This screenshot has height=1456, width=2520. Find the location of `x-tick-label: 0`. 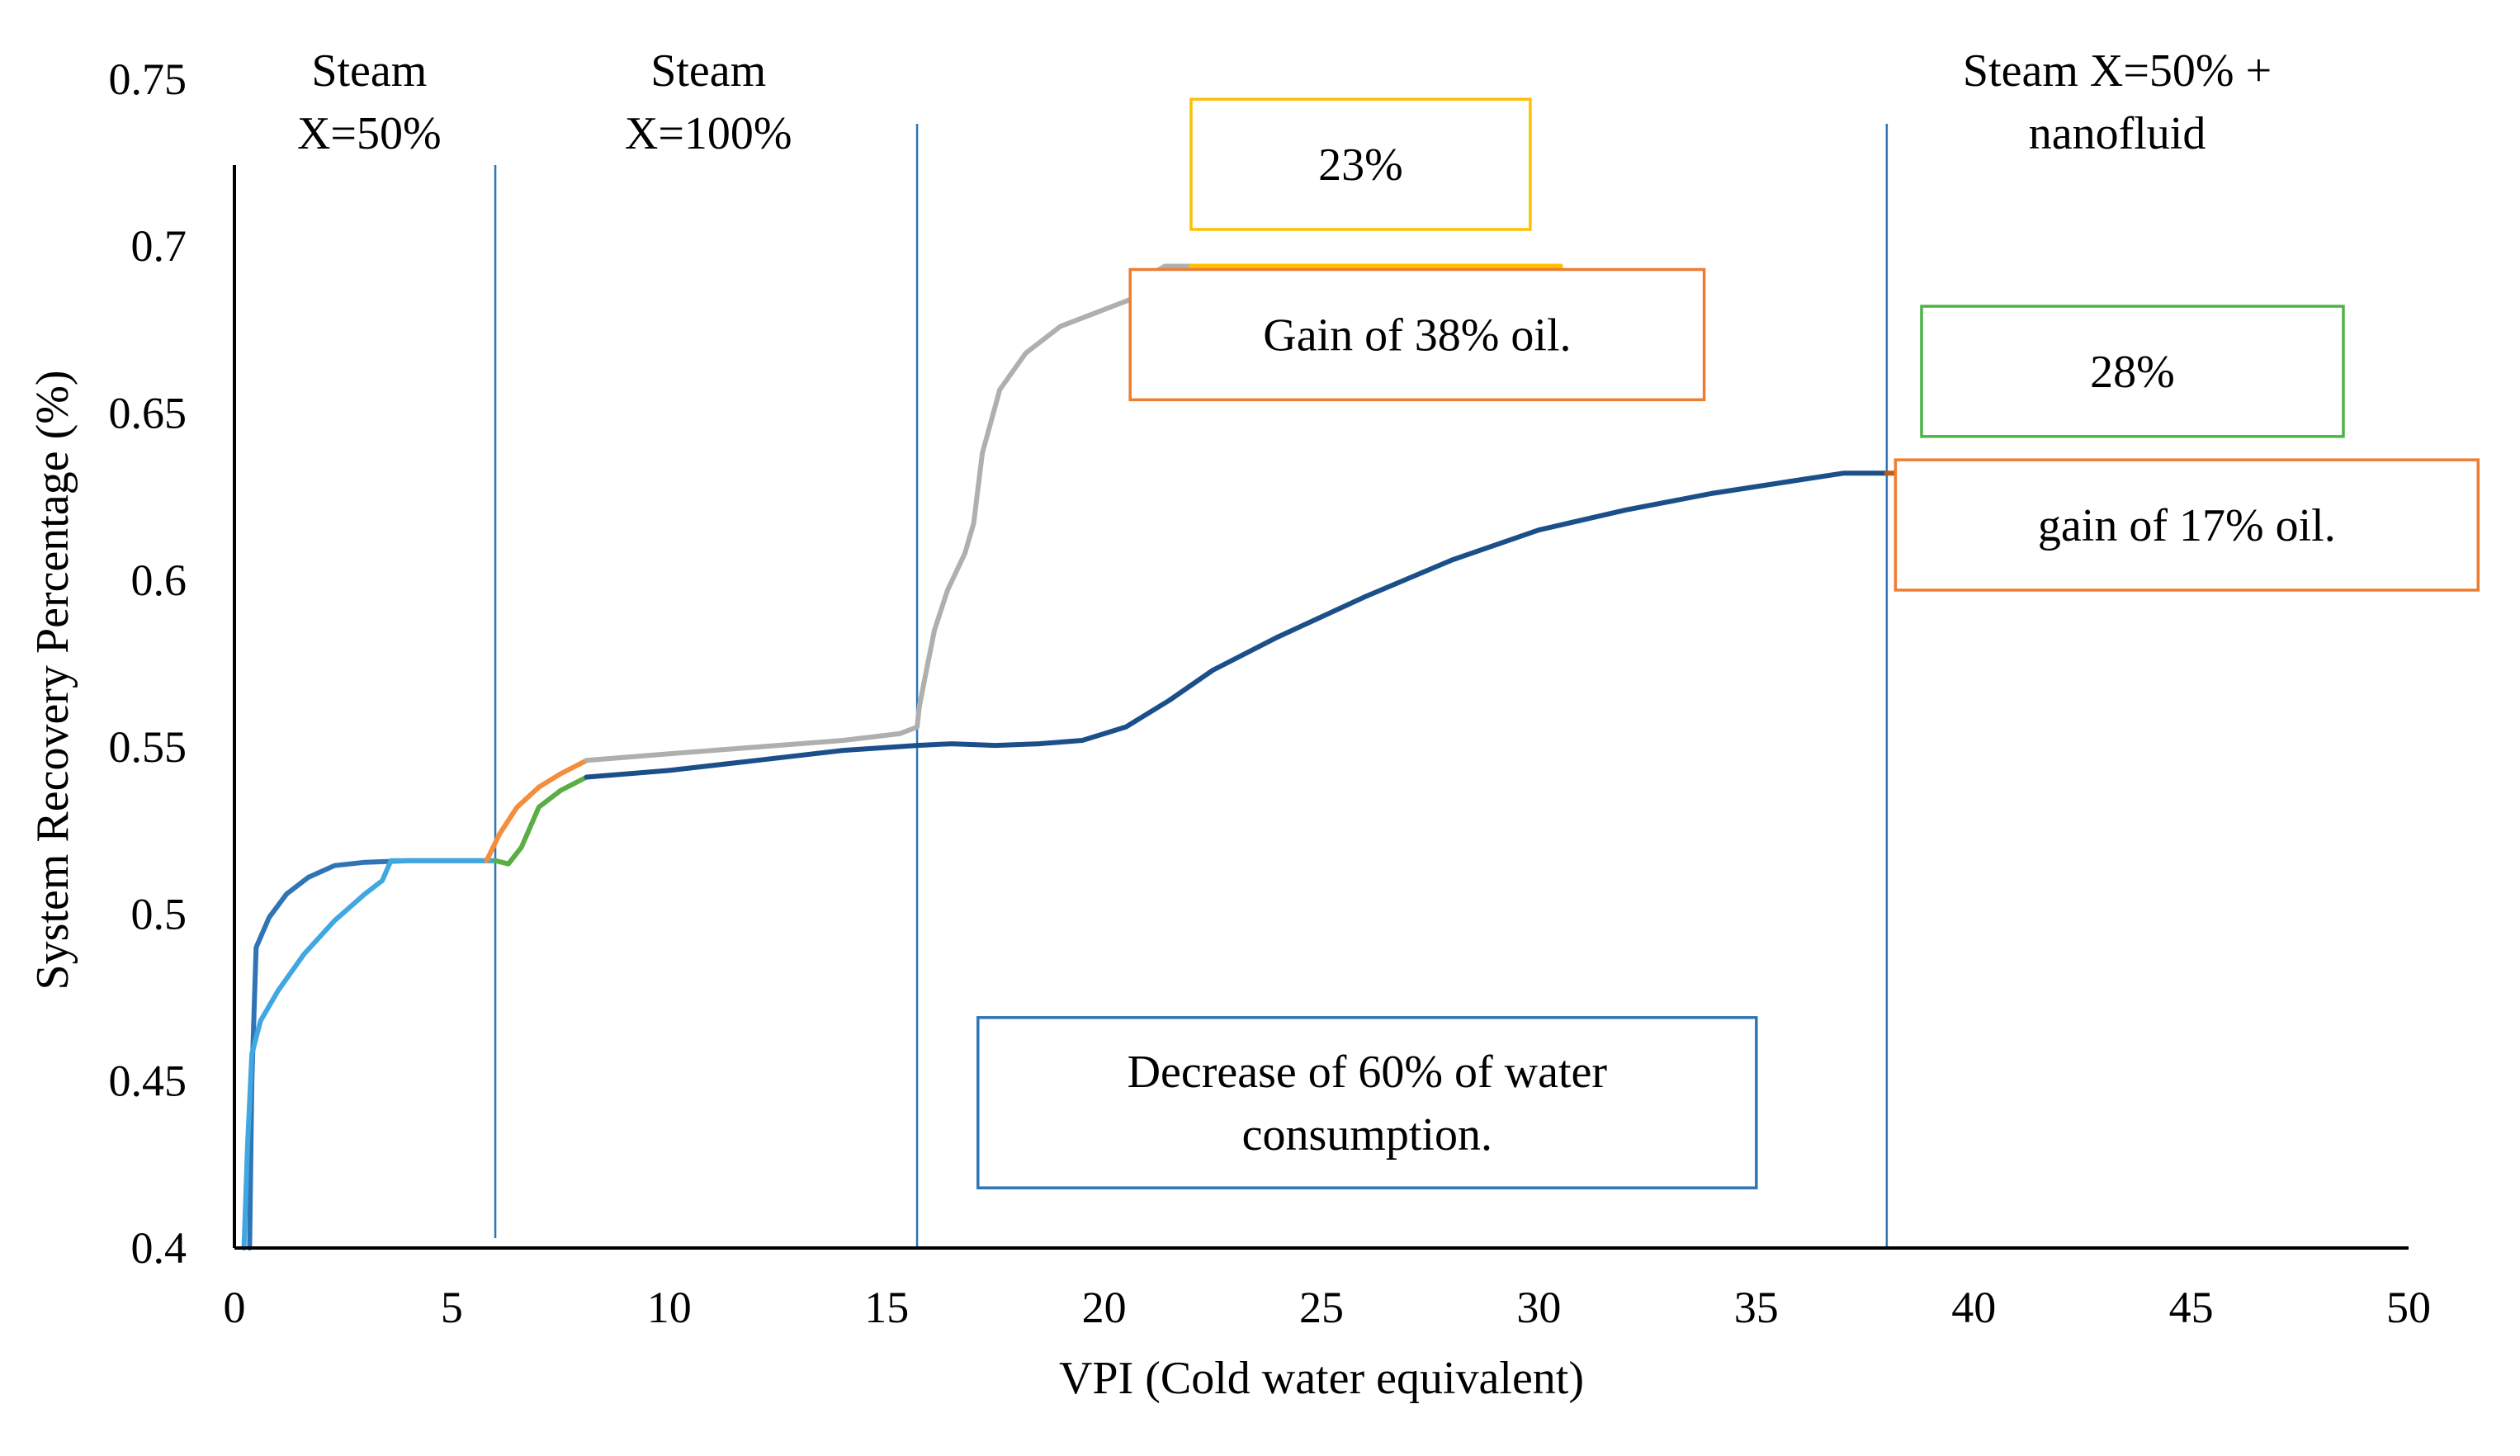

x-tick-label: 0 is located at coordinates (235, 1307).